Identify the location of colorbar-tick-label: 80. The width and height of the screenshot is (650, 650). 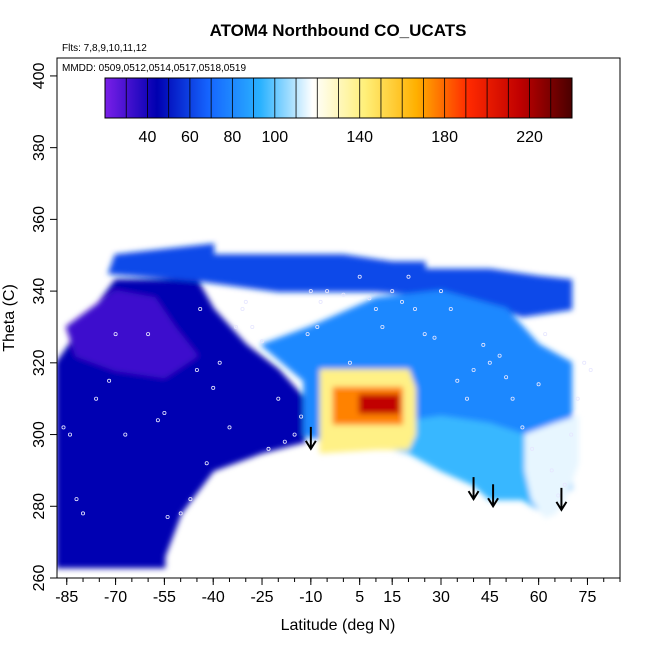
(232, 137).